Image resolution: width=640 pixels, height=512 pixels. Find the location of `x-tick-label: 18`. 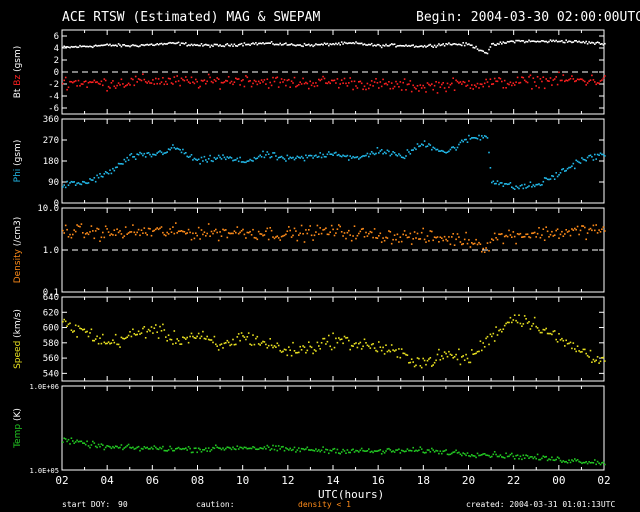

x-tick-label: 18 is located at coordinates (423, 480).